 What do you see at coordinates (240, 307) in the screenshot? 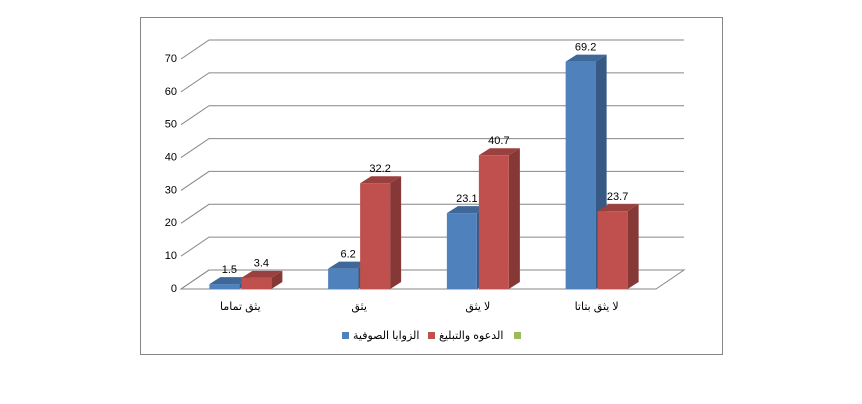
I see `x-tick-label: يثق تماما` at bounding box center [240, 307].